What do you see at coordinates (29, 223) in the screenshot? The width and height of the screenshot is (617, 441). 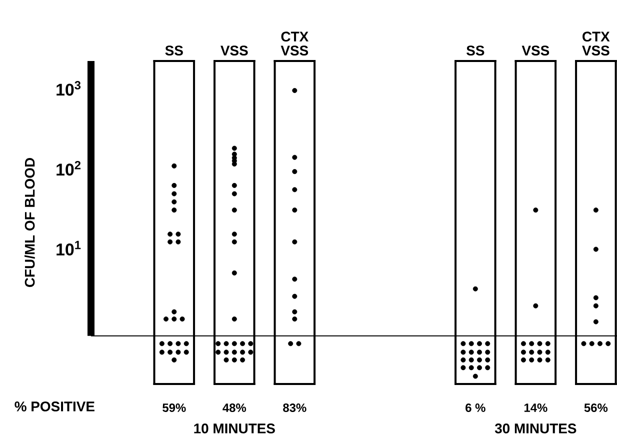 I see `y-axis-title: CFU/ML OF BLOOD` at bounding box center [29, 223].